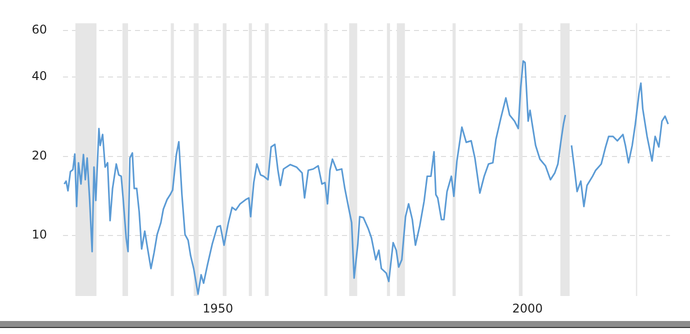 This screenshot has width=690, height=334. What do you see at coordinates (527, 308) in the screenshot?
I see `x-tick-label: 2000` at bounding box center [527, 308].